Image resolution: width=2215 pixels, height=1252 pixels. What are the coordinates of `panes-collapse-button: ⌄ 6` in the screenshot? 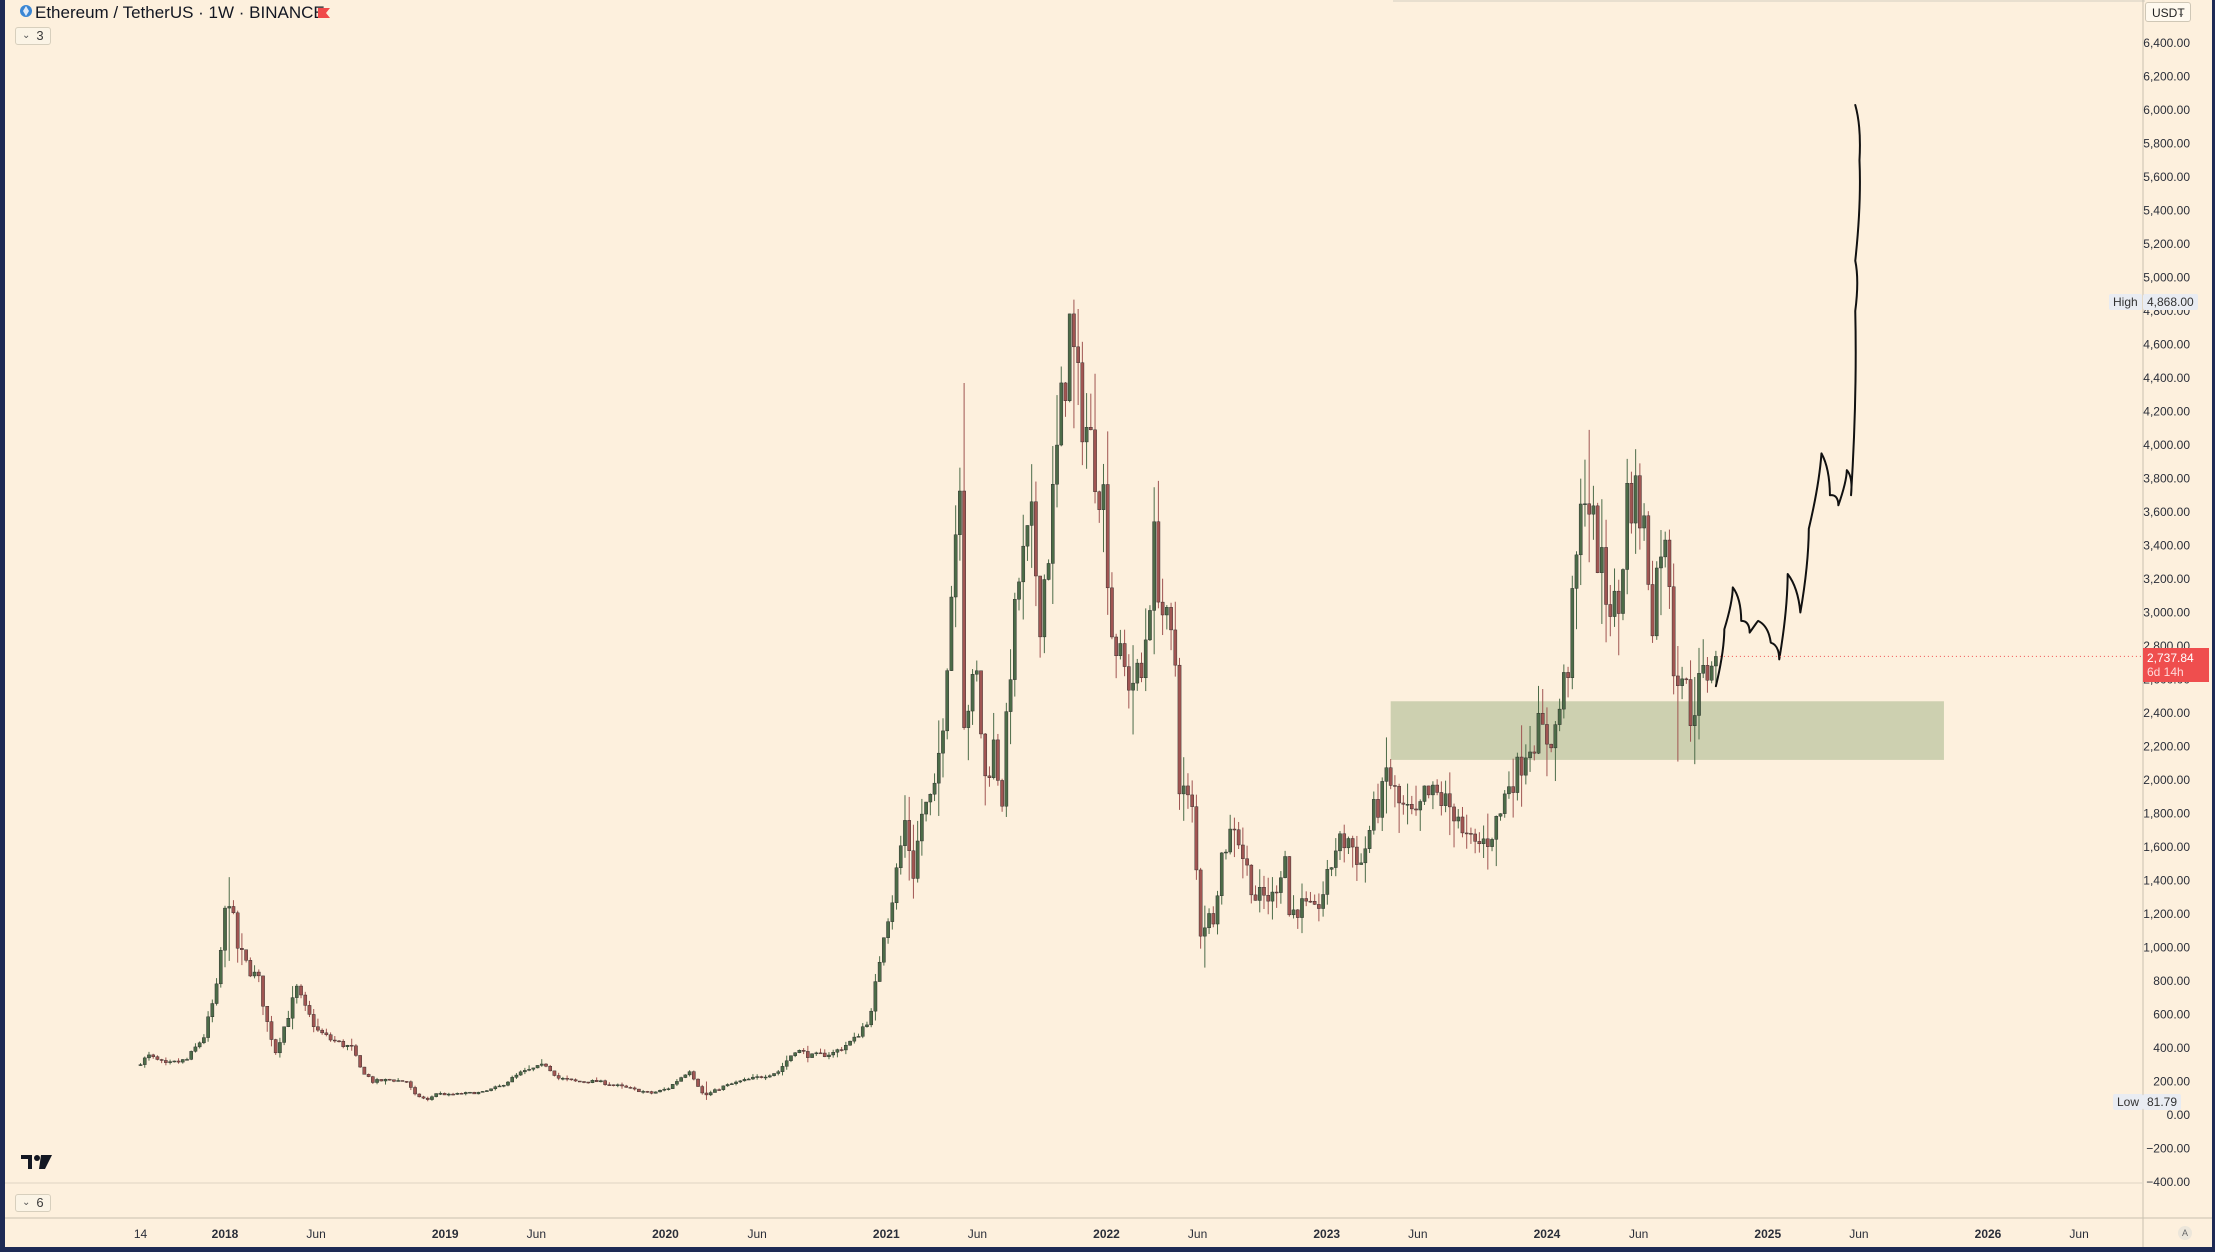 It's located at (33, 1203).